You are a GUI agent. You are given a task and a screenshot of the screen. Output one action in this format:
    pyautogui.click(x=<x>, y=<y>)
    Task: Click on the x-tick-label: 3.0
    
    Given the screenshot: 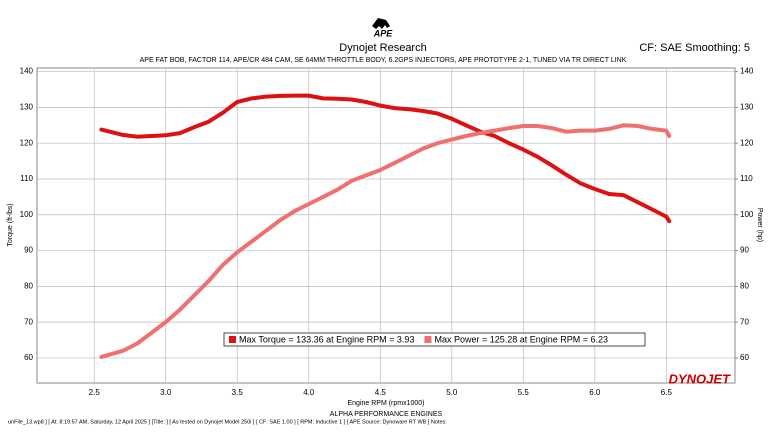 What is the action you would take?
    pyautogui.click(x=166, y=392)
    